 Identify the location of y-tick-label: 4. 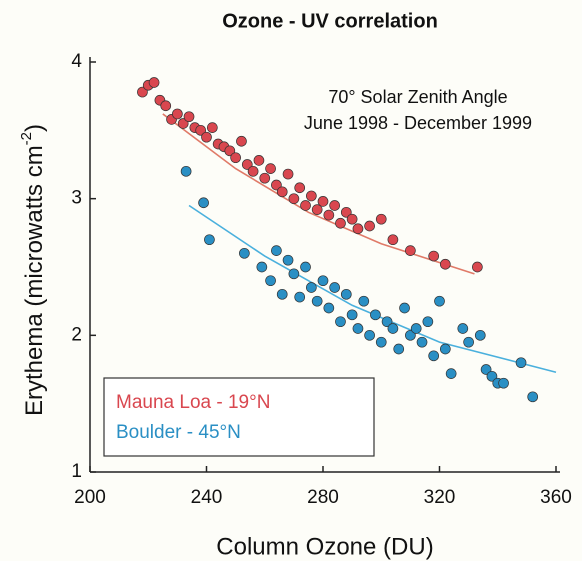
(76, 61).